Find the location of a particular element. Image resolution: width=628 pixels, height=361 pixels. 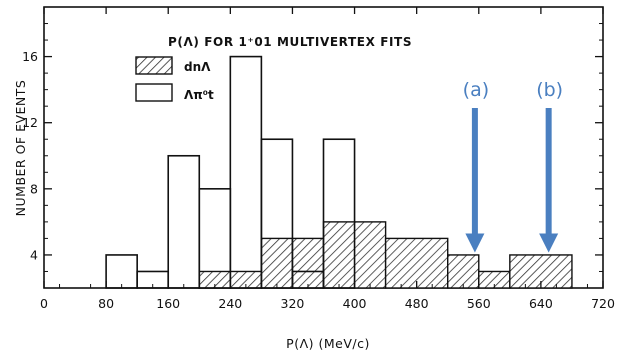

x-tick-label-9: 720 is located at coordinates (603, 303).